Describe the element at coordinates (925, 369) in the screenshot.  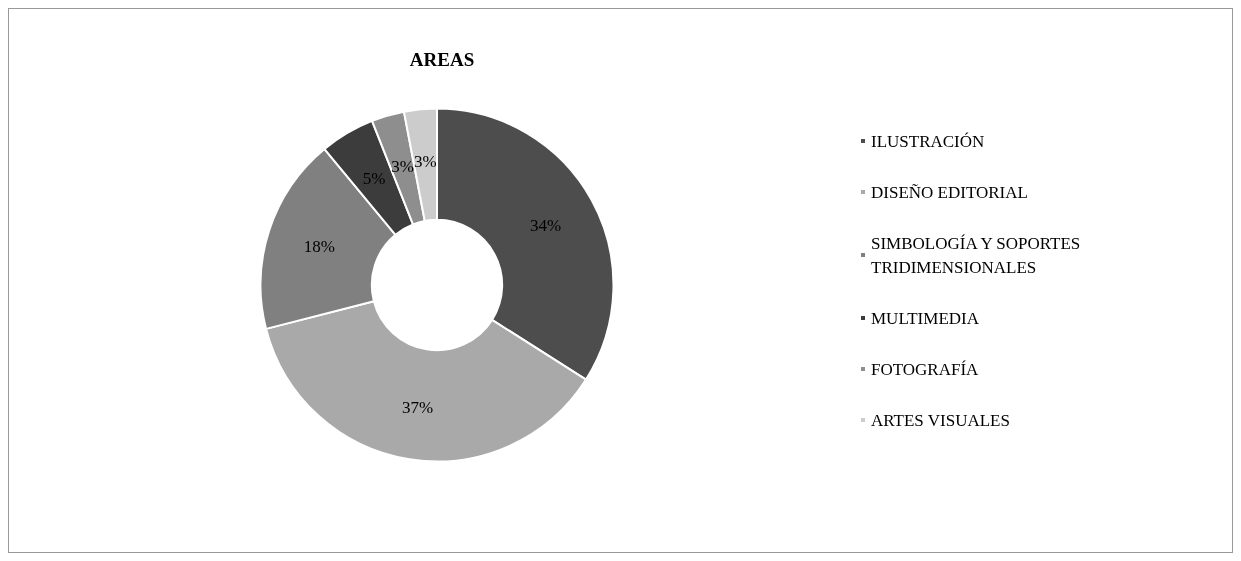
I see `legend-label: FOTOGRAFÍA` at that location.